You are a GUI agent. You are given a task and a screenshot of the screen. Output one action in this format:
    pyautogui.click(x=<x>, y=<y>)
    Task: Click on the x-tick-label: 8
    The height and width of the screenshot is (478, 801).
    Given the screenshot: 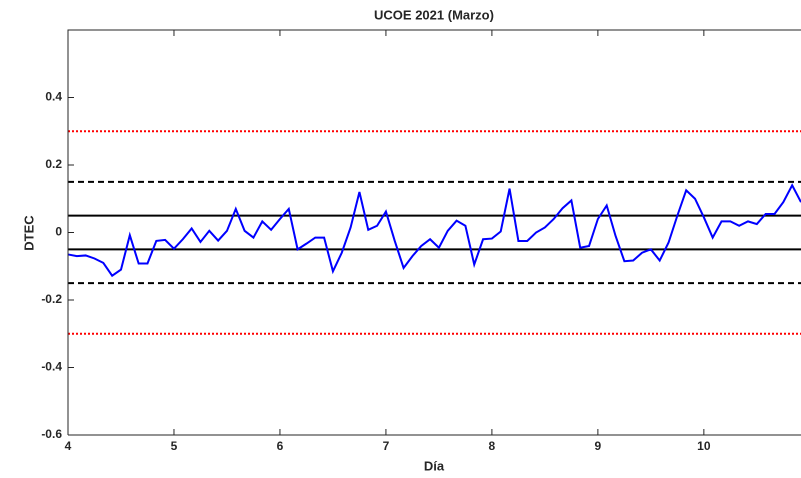 What is the action you would take?
    pyautogui.click(x=492, y=446)
    